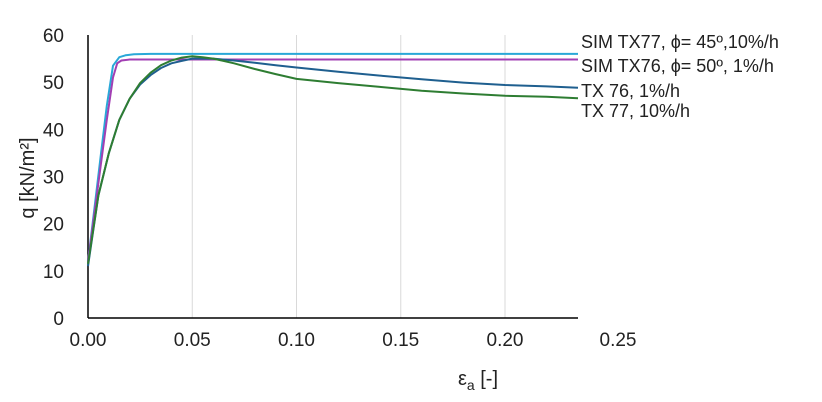  I want to click on series-label-1: SIM TX77, ϕ= 45º,10%/h, so click(680, 42).